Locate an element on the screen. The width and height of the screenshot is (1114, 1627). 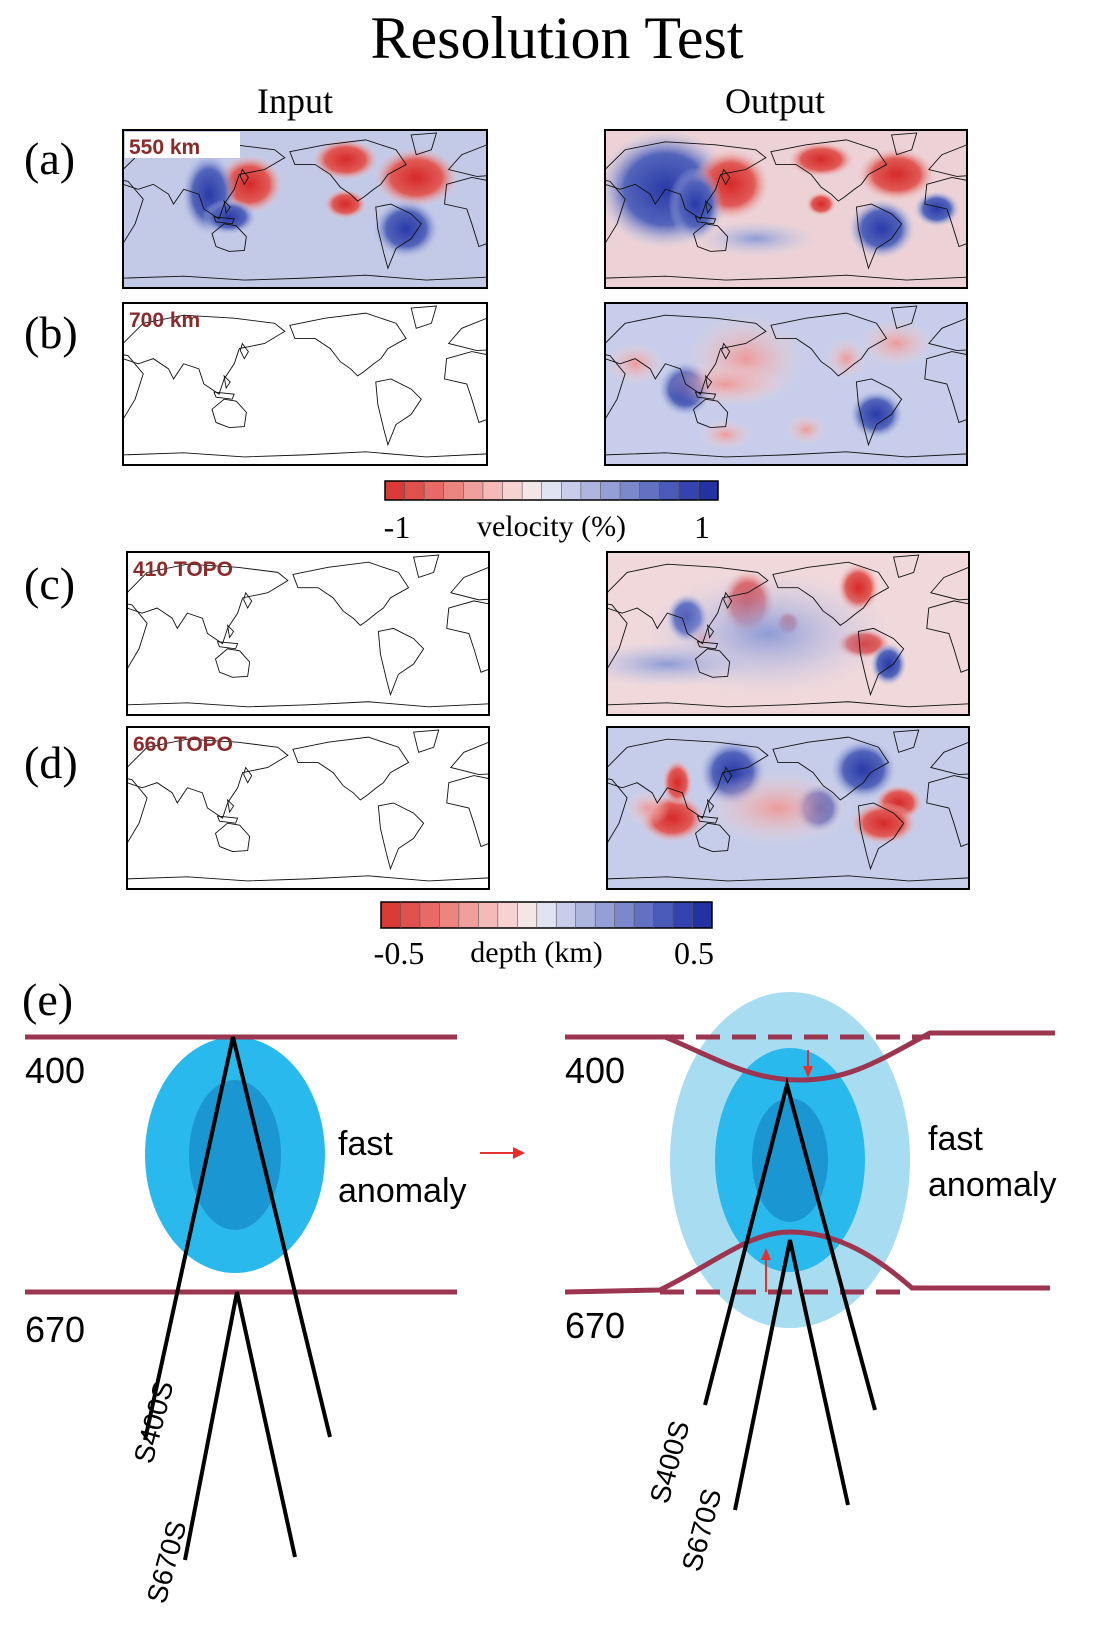
panel-label: (b) is located at coordinates (51, 332).